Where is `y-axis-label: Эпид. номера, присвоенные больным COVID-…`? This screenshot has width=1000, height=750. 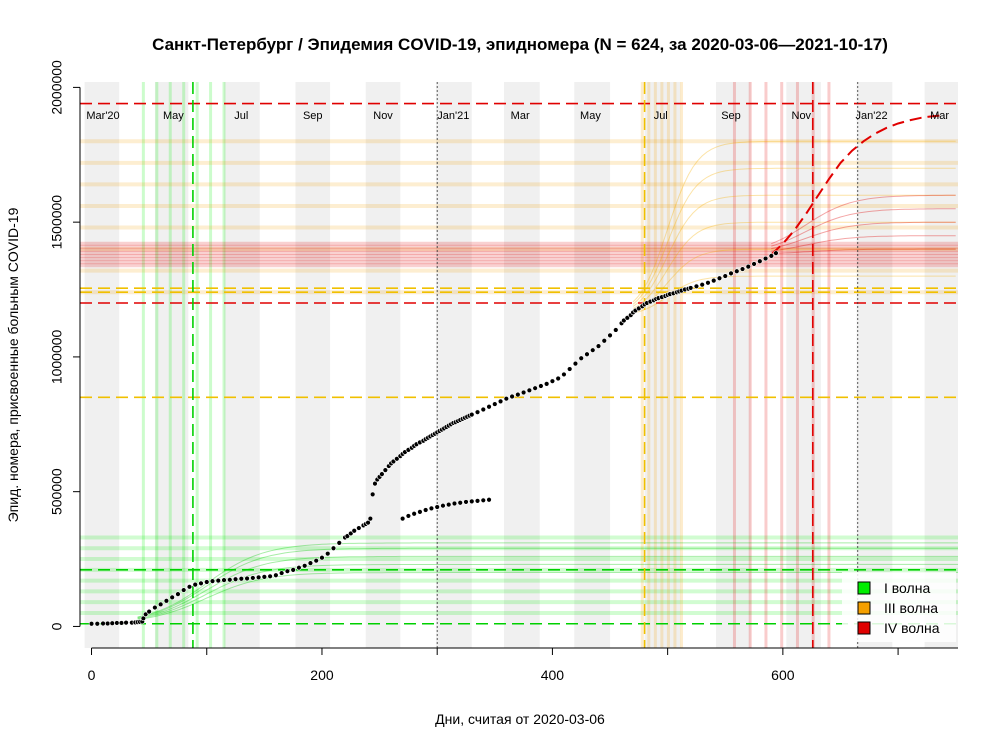 y-axis-label: Эпид. номера, присвоенные больным COVID-… is located at coordinates (13, 364).